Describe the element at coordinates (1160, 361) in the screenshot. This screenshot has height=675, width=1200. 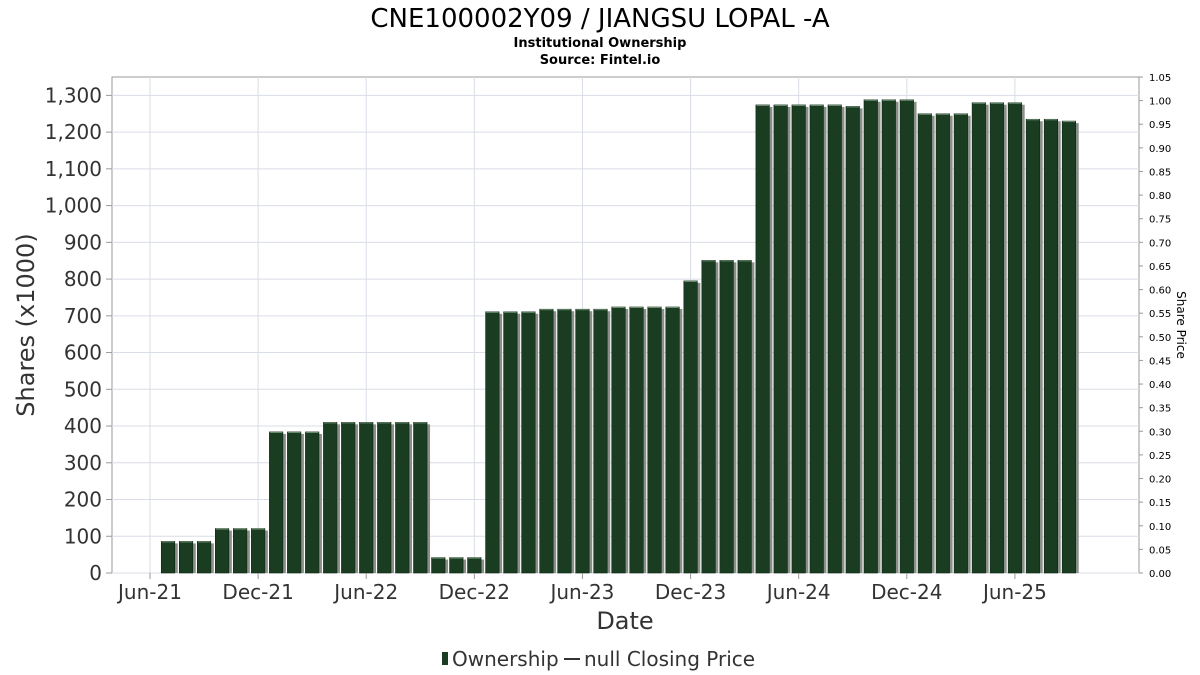
I see `y2-tick-label: 0.45` at that location.